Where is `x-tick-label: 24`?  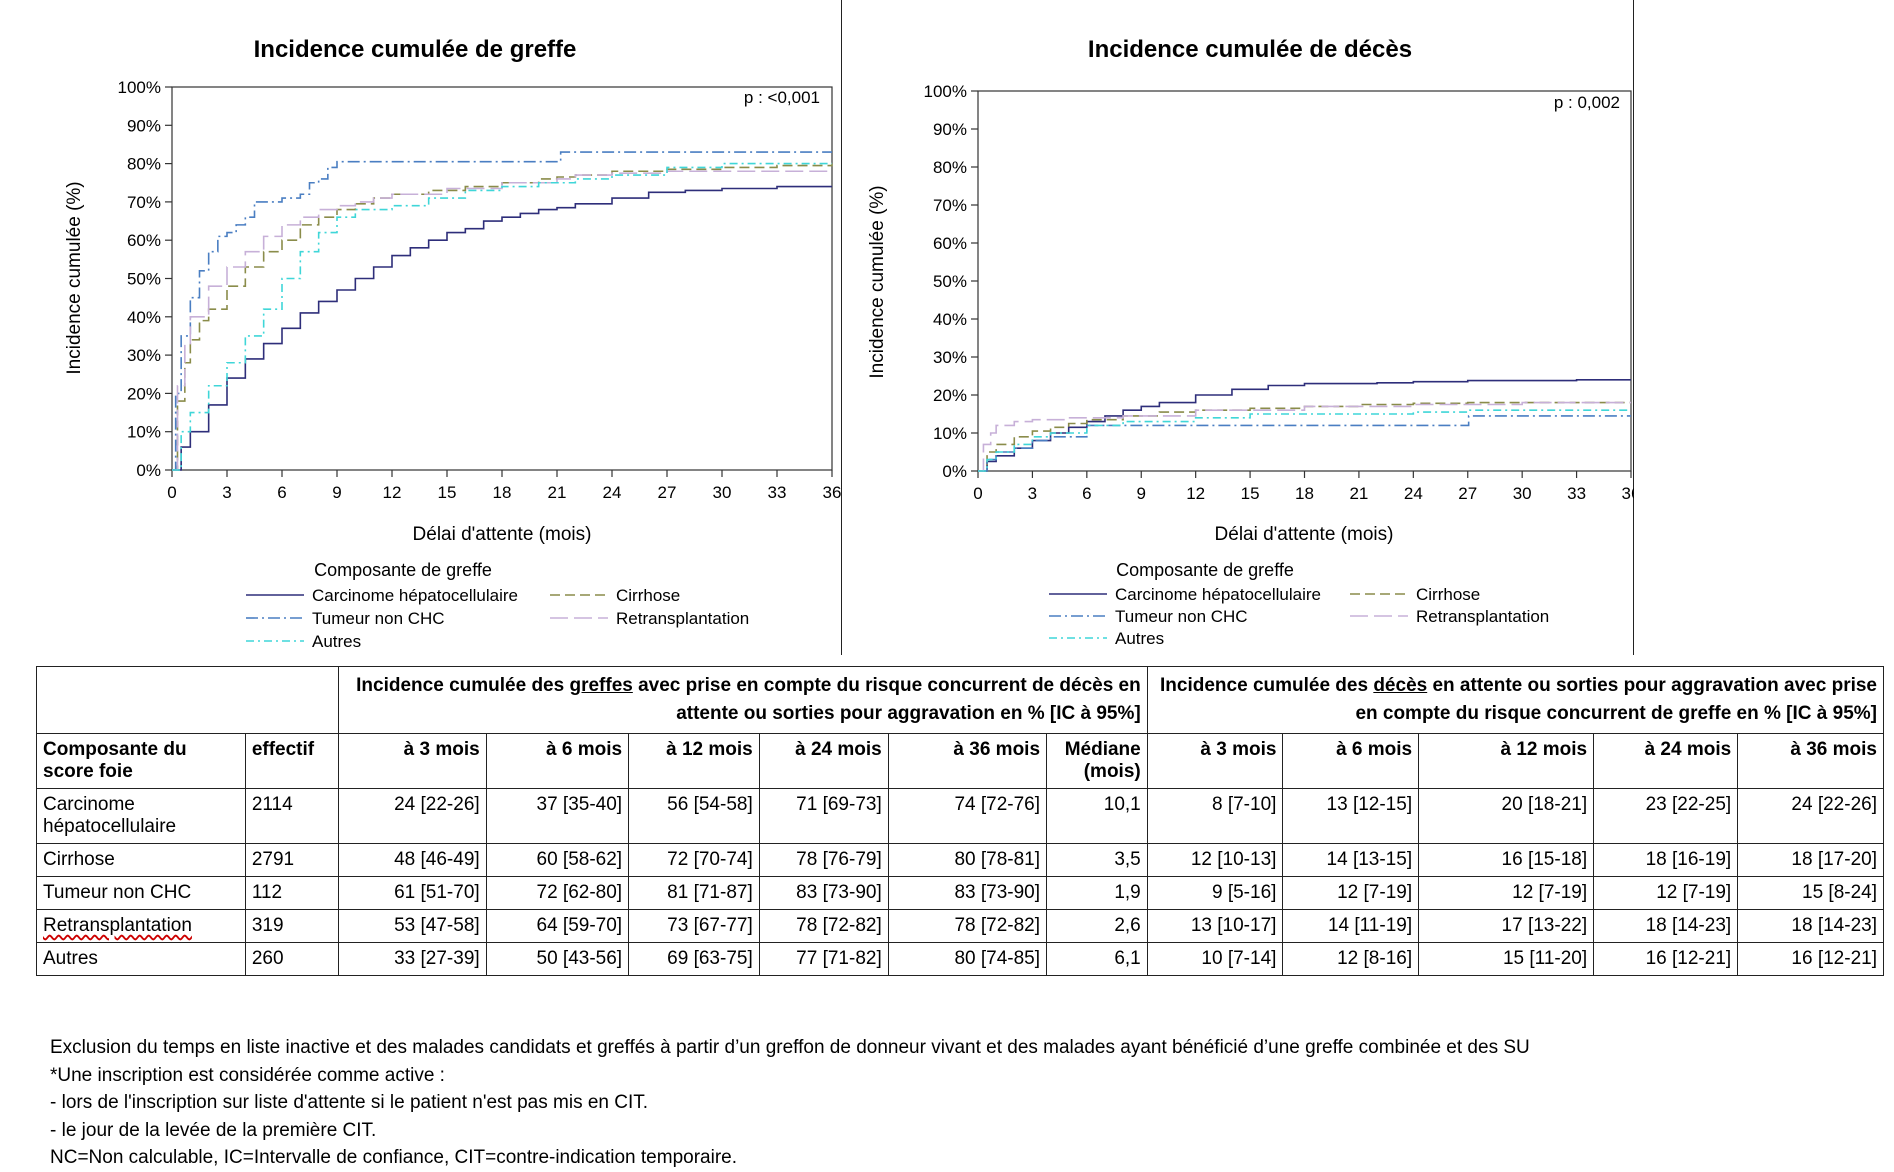 x-tick-label: 24 is located at coordinates (612, 492).